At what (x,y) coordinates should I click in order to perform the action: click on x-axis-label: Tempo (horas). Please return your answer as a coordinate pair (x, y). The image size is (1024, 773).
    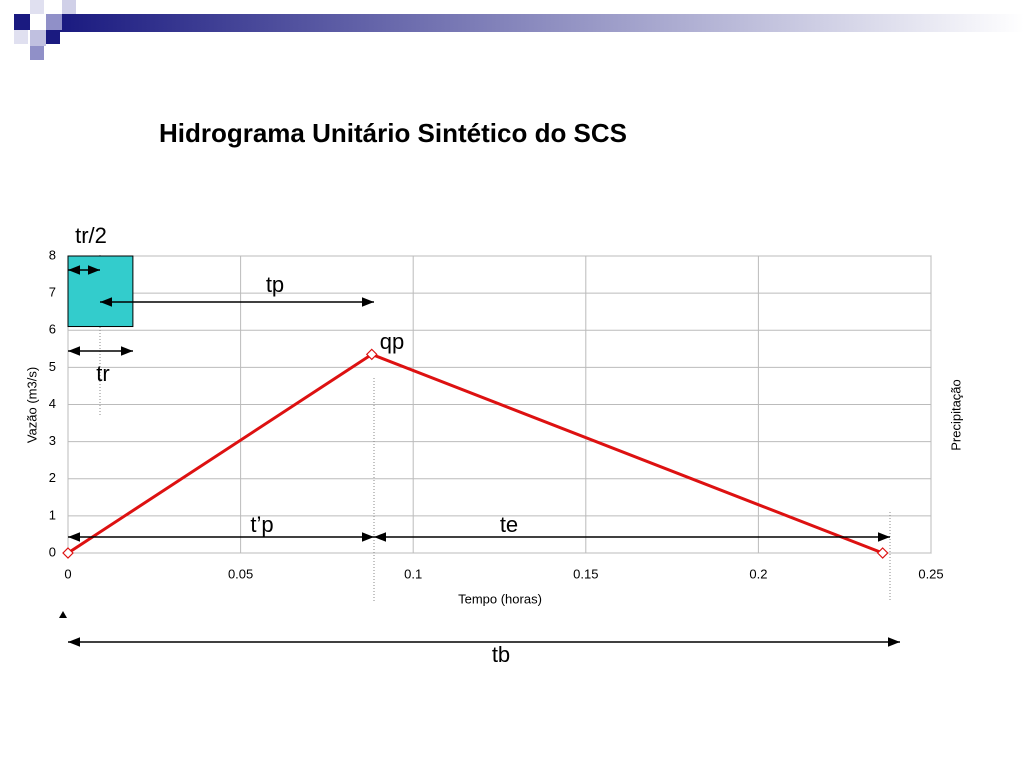
    Looking at the image, I should click on (500, 598).